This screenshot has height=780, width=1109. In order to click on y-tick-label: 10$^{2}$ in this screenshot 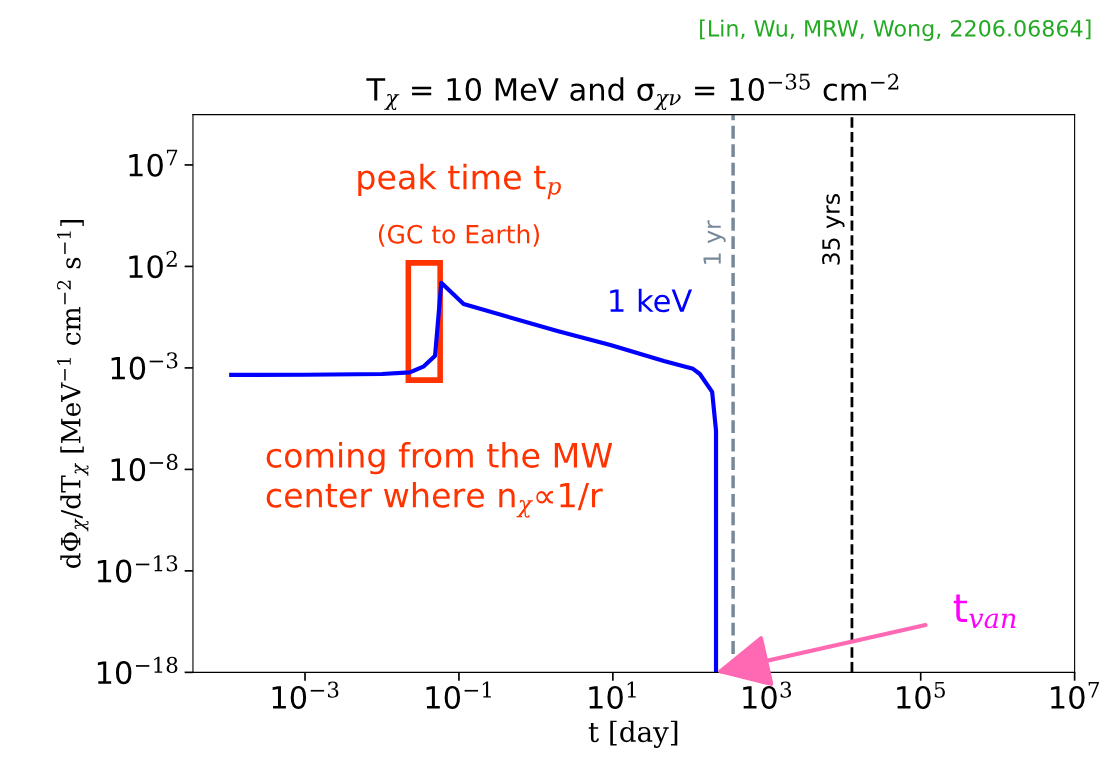, I will do `click(153, 264)`.